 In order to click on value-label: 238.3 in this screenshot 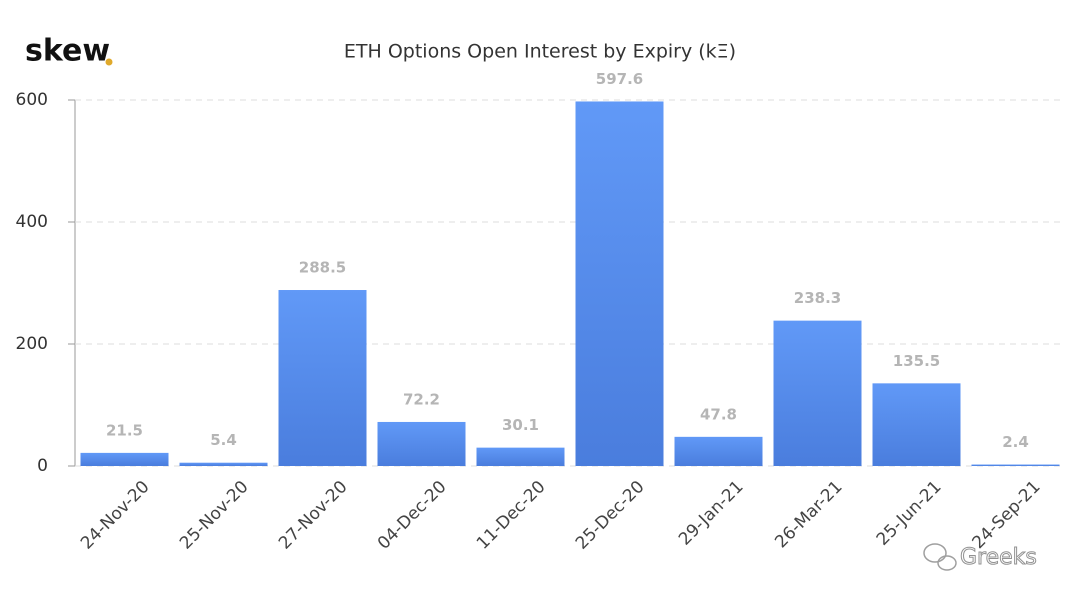, I will do `click(817, 298)`.